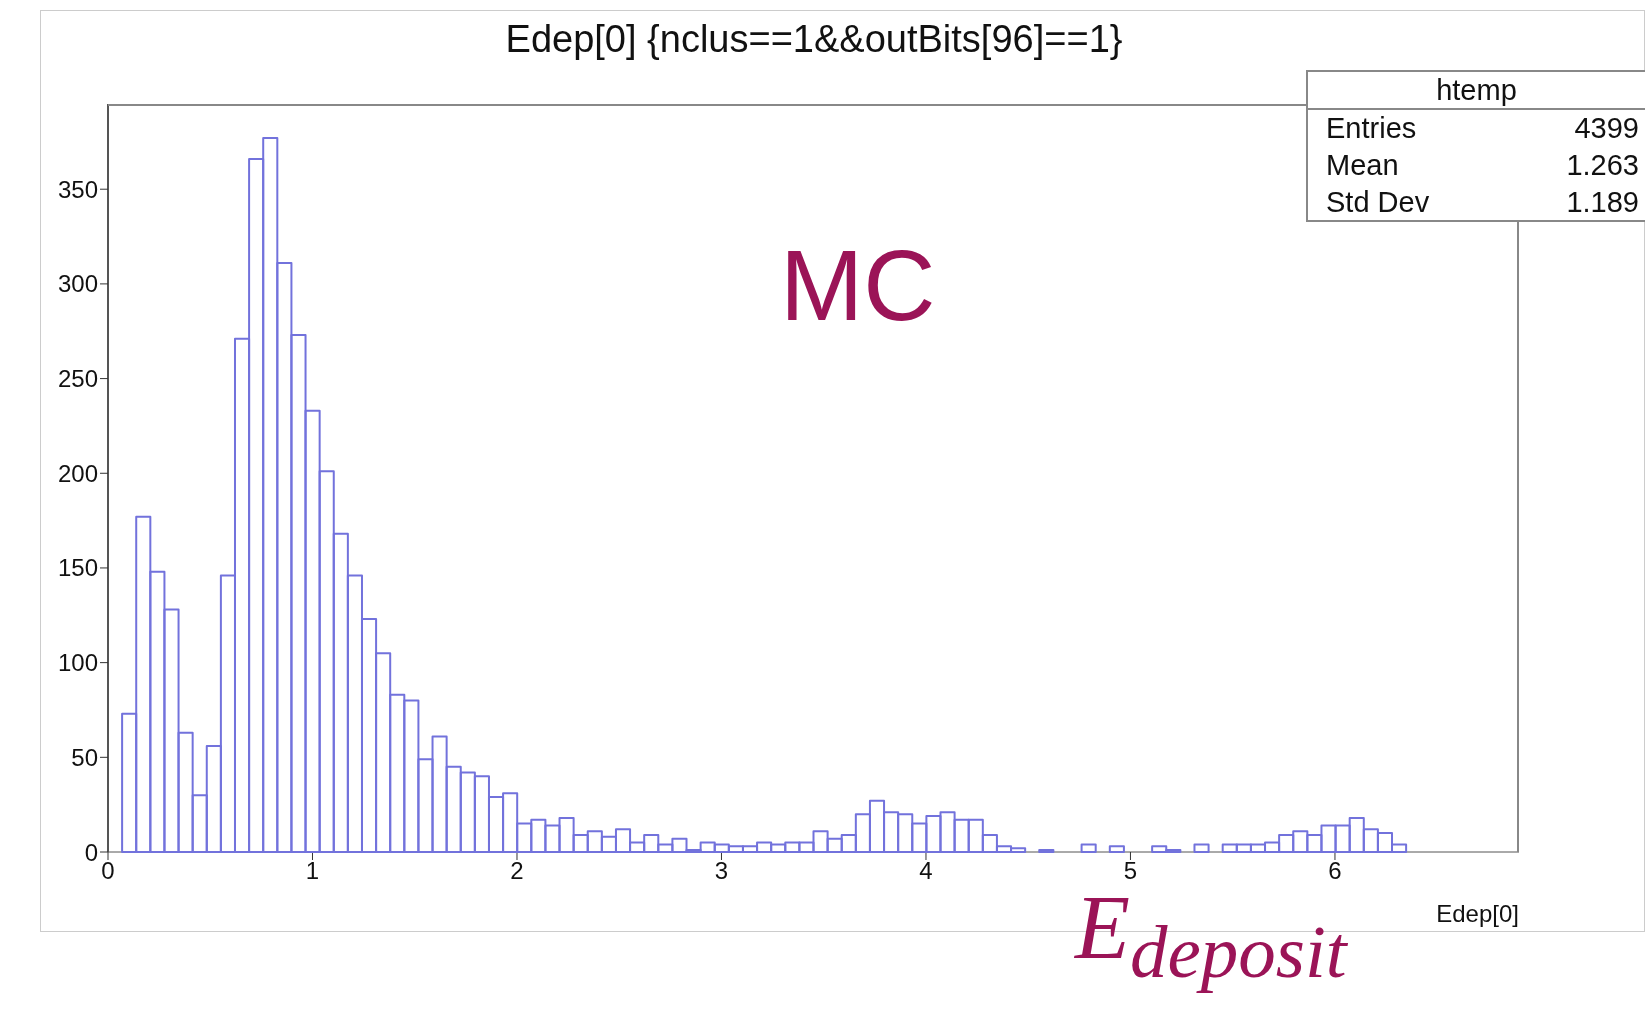  Describe the element at coordinates (858, 285) in the screenshot. I see `annotation: MC` at that location.